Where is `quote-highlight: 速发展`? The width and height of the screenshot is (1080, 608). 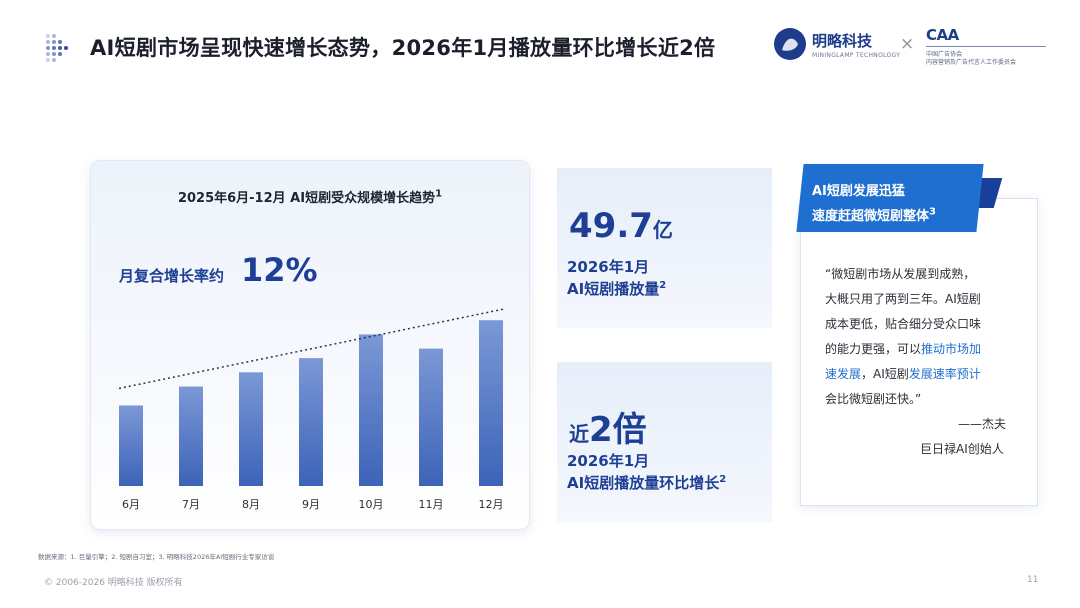 quote-highlight: 速发展 is located at coordinates (843, 374).